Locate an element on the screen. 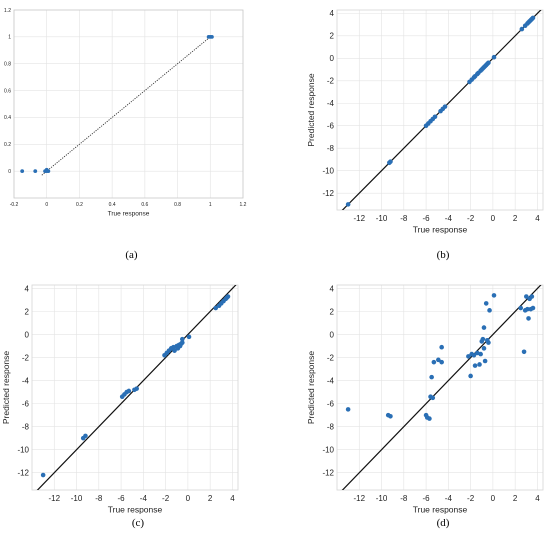 The image size is (550, 538). y-tick-label: 0.8 is located at coordinates (7, 64).